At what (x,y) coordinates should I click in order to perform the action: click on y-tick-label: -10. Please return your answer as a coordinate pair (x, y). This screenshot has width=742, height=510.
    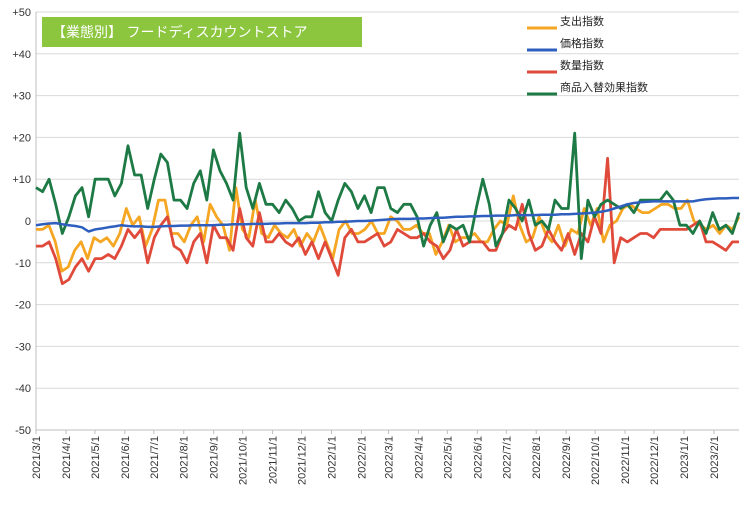
    Looking at the image, I should click on (23, 264).